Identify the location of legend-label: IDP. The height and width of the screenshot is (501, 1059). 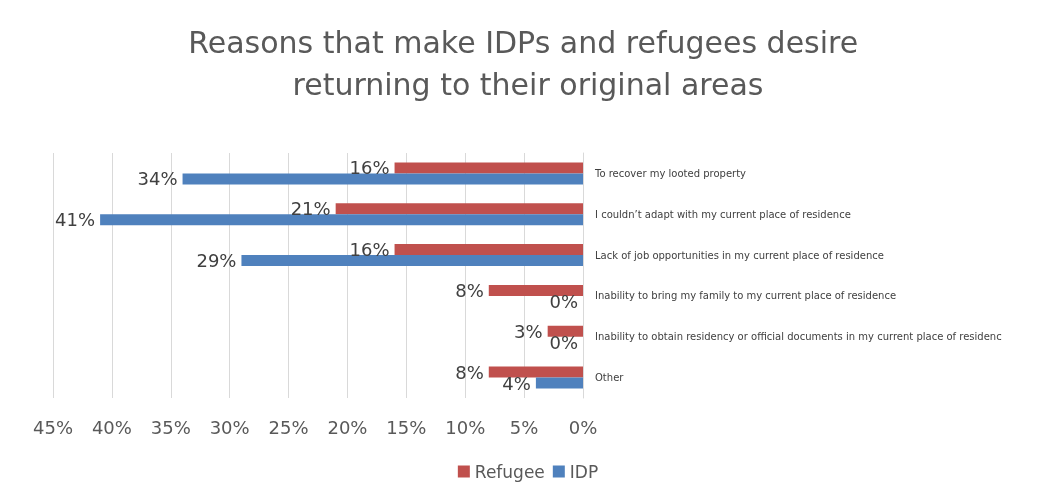
(584, 471).